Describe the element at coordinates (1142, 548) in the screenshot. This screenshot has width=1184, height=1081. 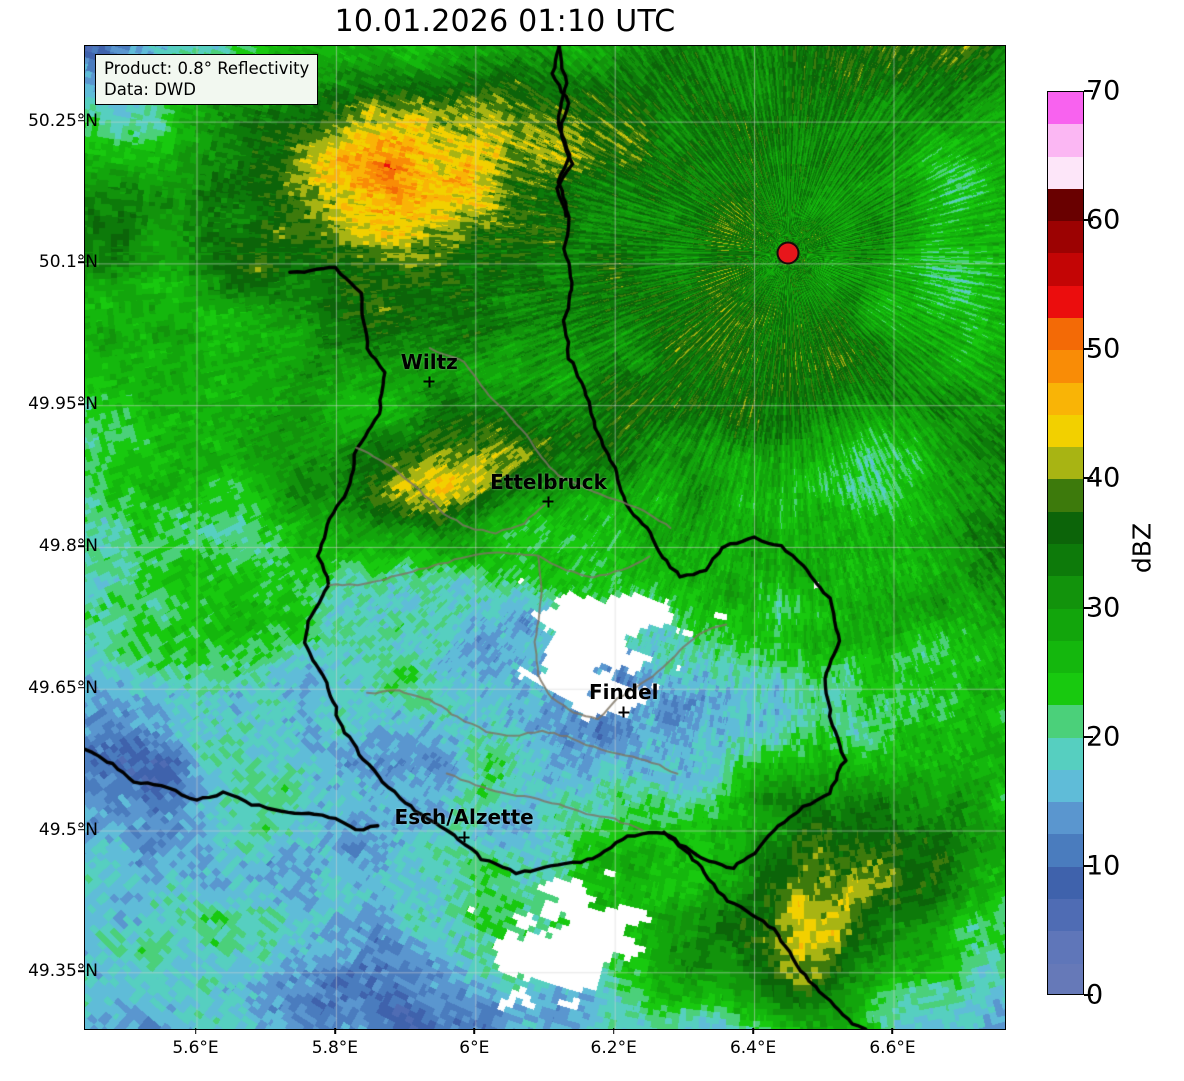
I see `colorbar-label: dBZ` at that location.